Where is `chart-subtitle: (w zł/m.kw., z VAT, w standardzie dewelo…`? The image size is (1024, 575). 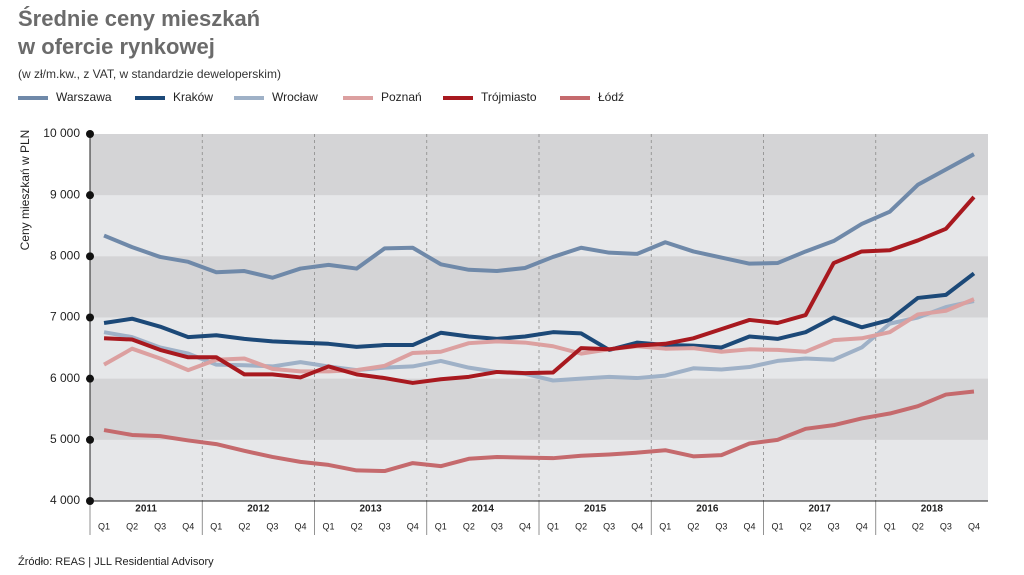 chart-subtitle: (w zł/m.kw., z VAT, w standardzie dewelo… is located at coordinates (149, 74).